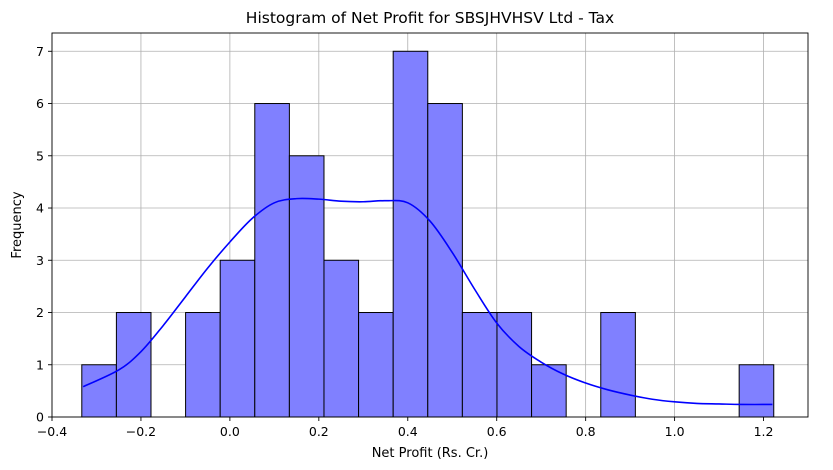 The width and height of the screenshot is (833, 470). What do you see at coordinates (497, 431) in the screenshot?
I see `x-tick-label: 0.6` at bounding box center [497, 431].